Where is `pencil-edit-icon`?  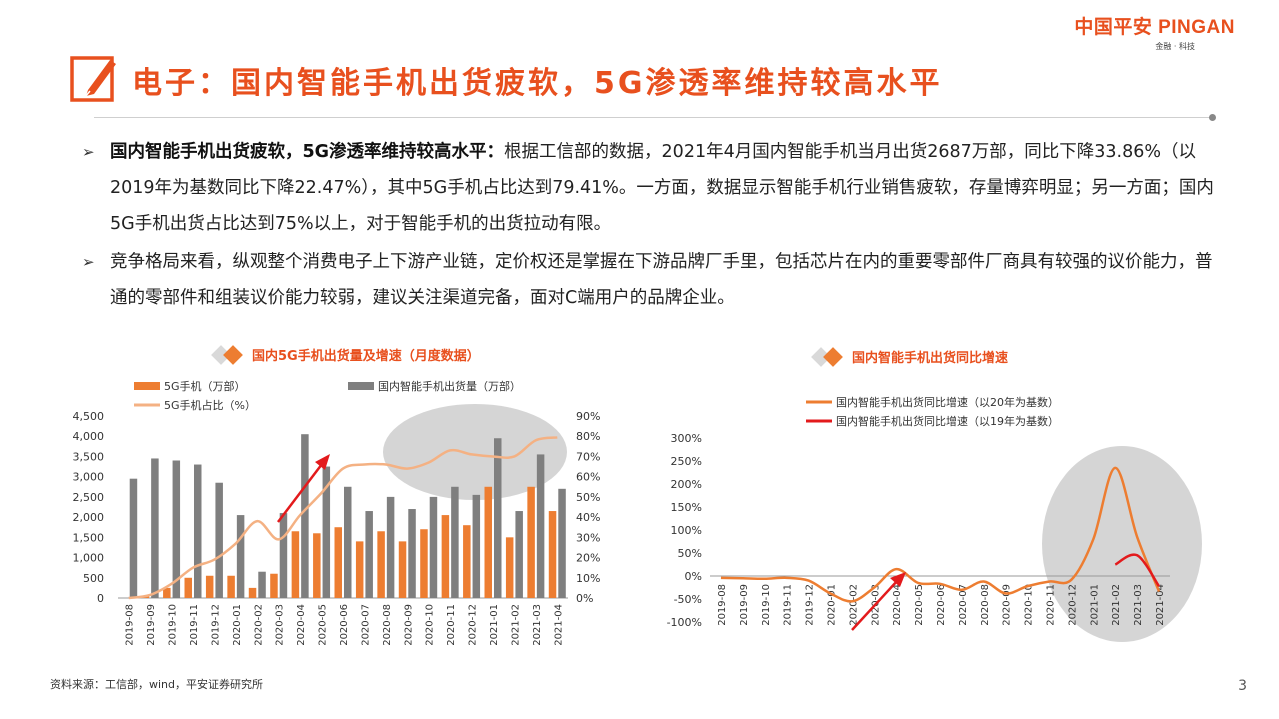
pencil-edit-icon is located at coordinates (93, 79).